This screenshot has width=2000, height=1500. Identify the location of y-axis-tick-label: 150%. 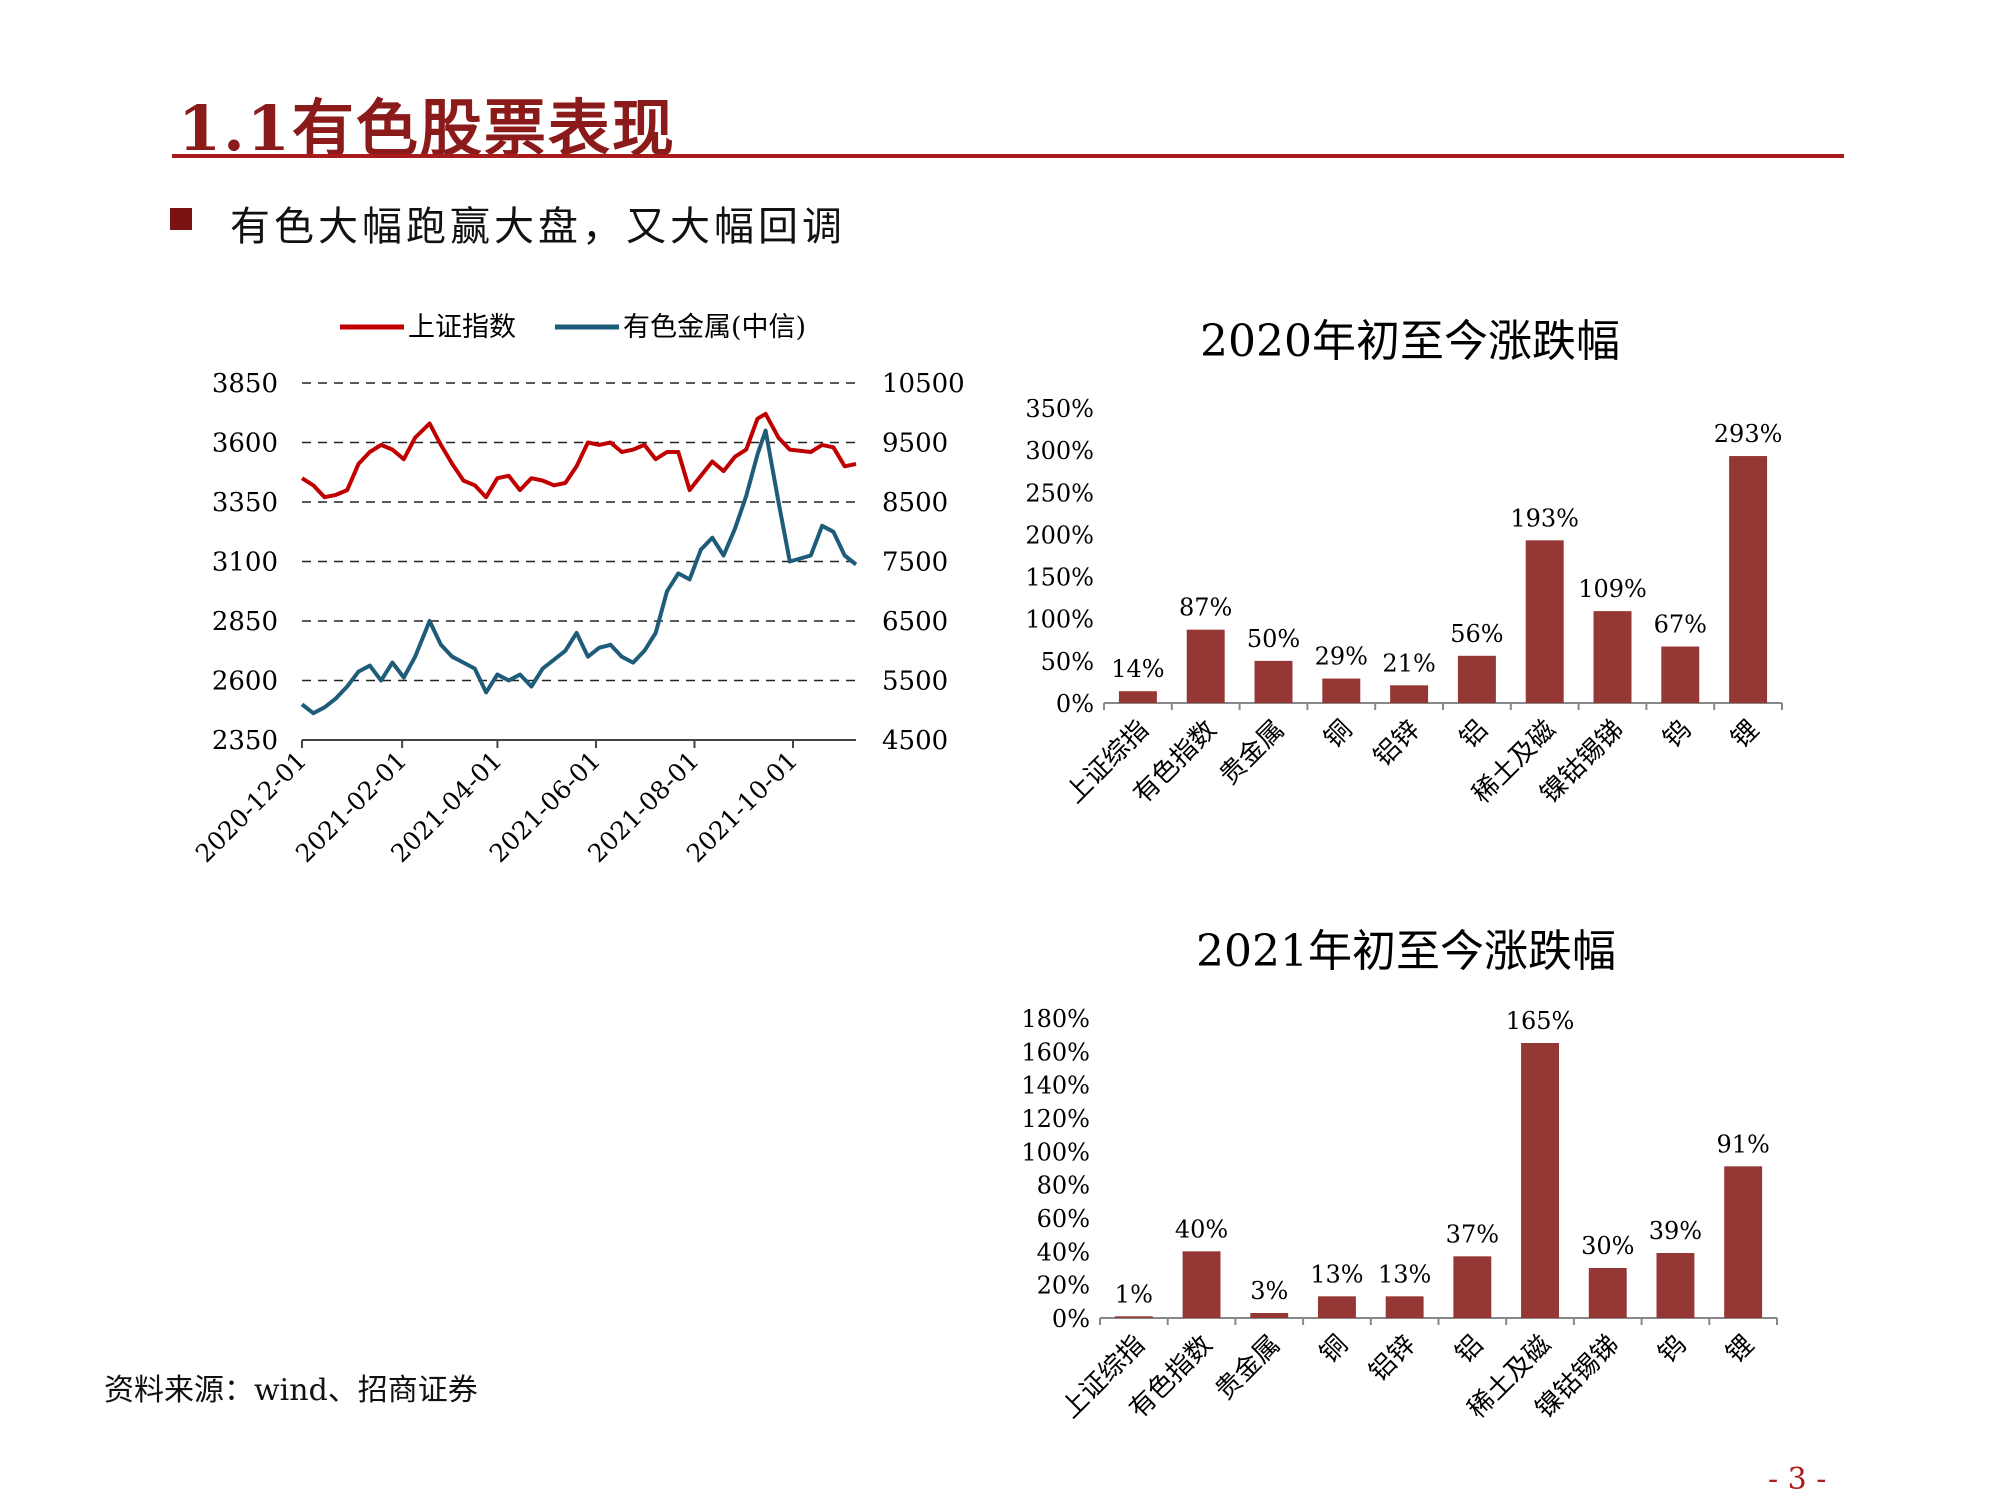
(1059, 578).